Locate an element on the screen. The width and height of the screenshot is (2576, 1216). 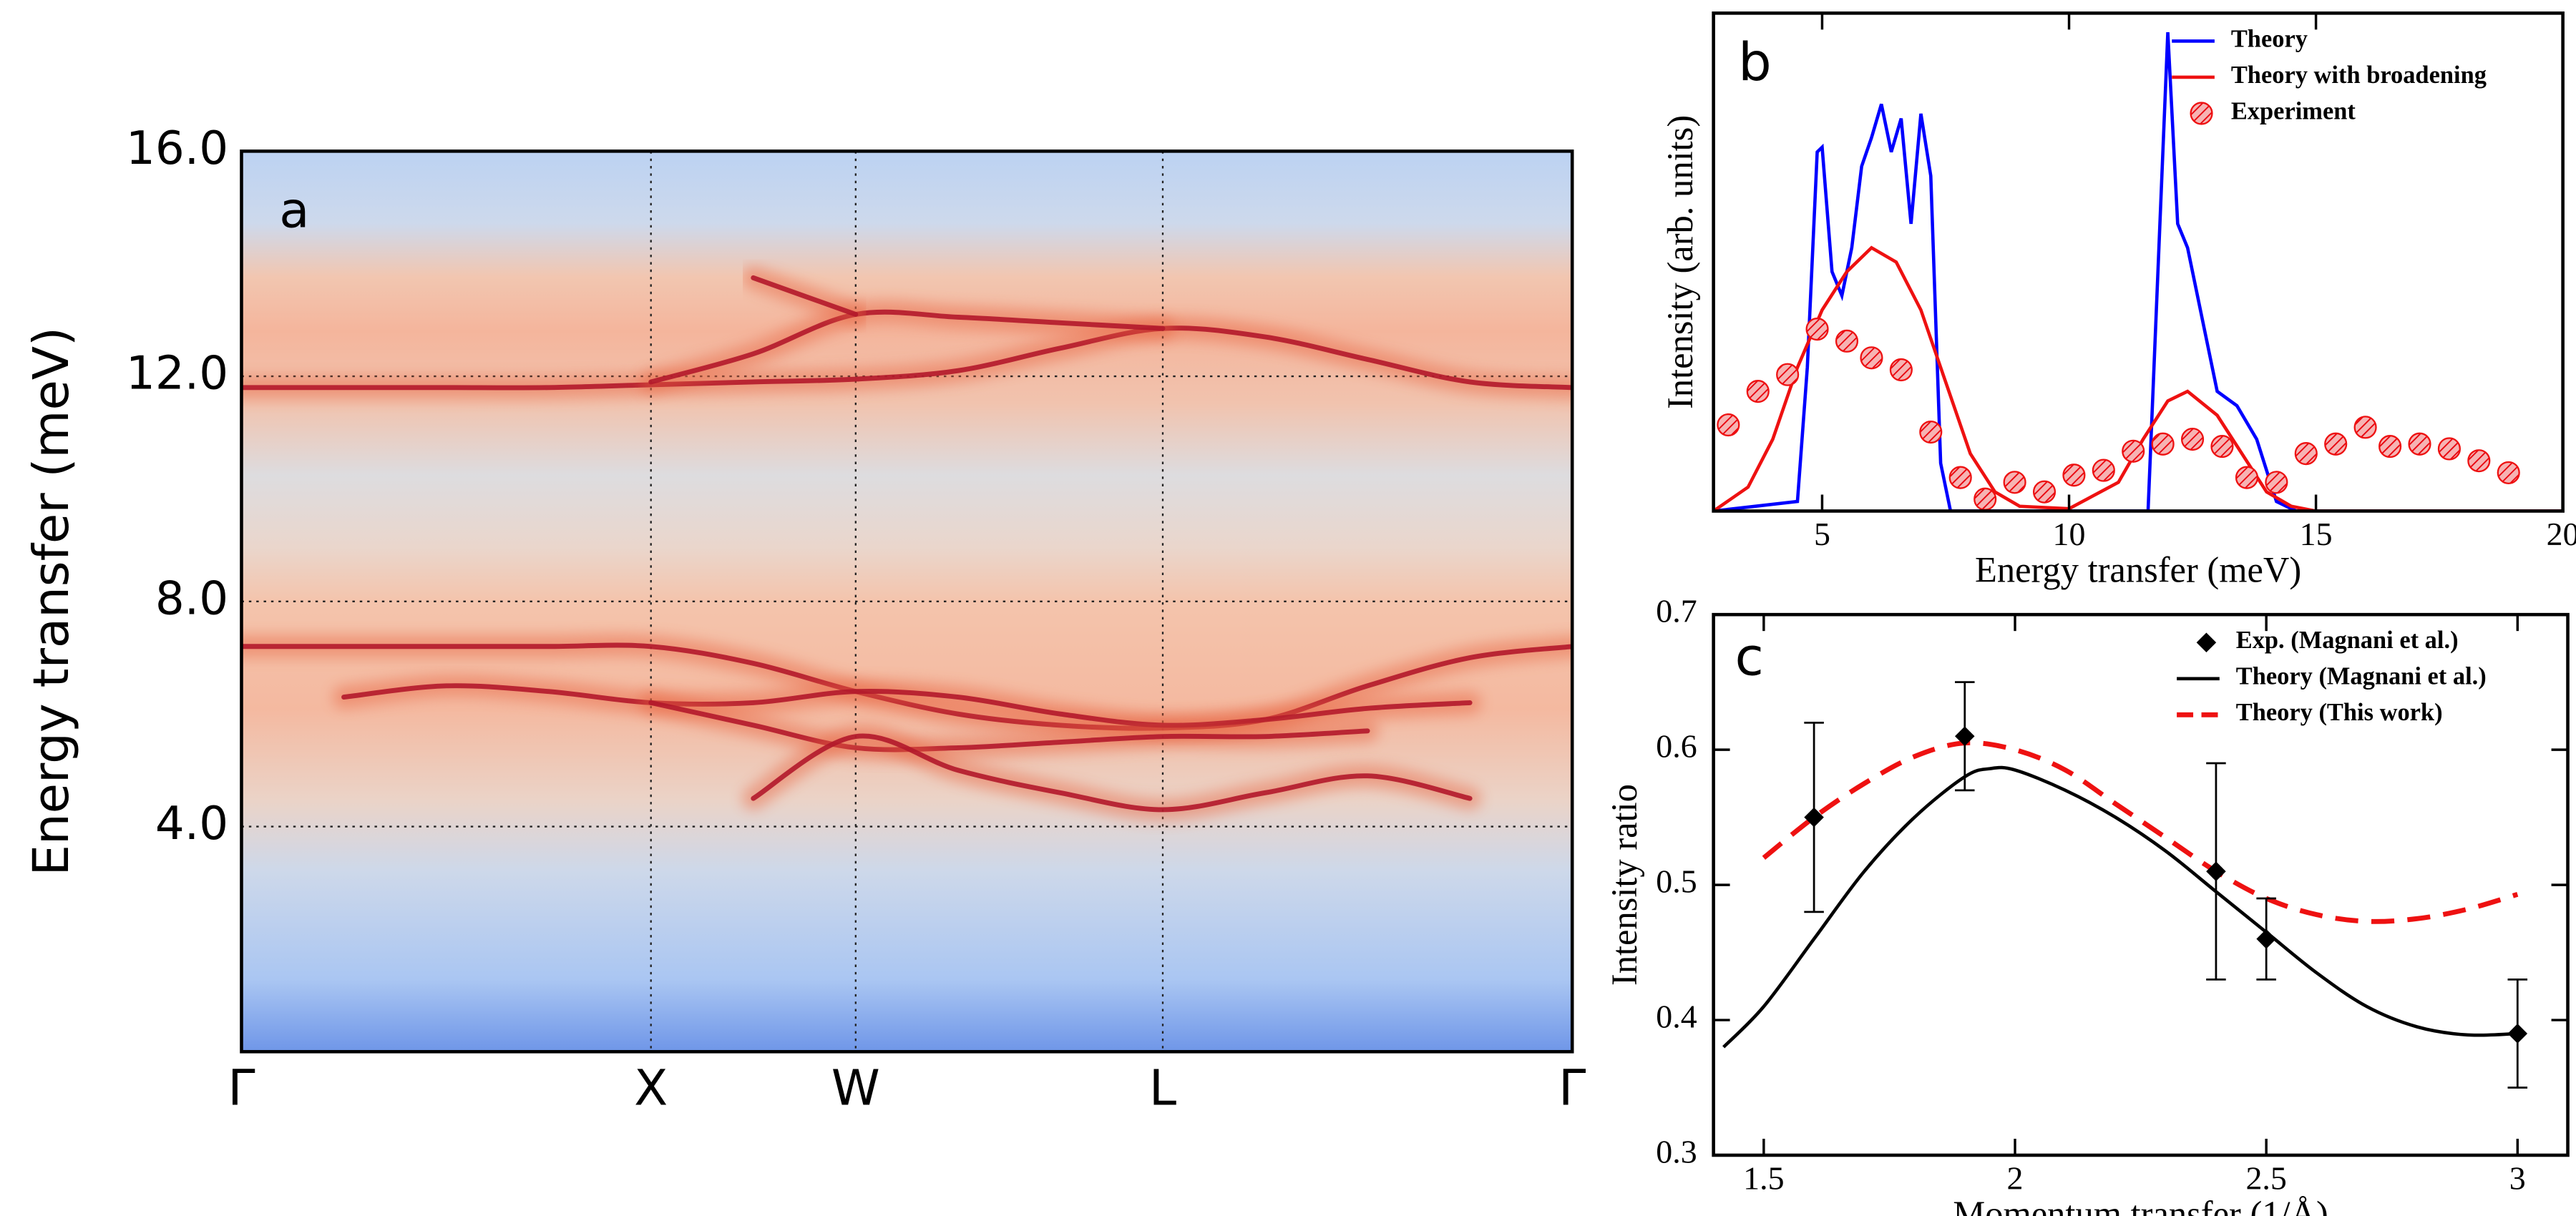
x-tick-label: 2.5 is located at coordinates (2265, 1177).